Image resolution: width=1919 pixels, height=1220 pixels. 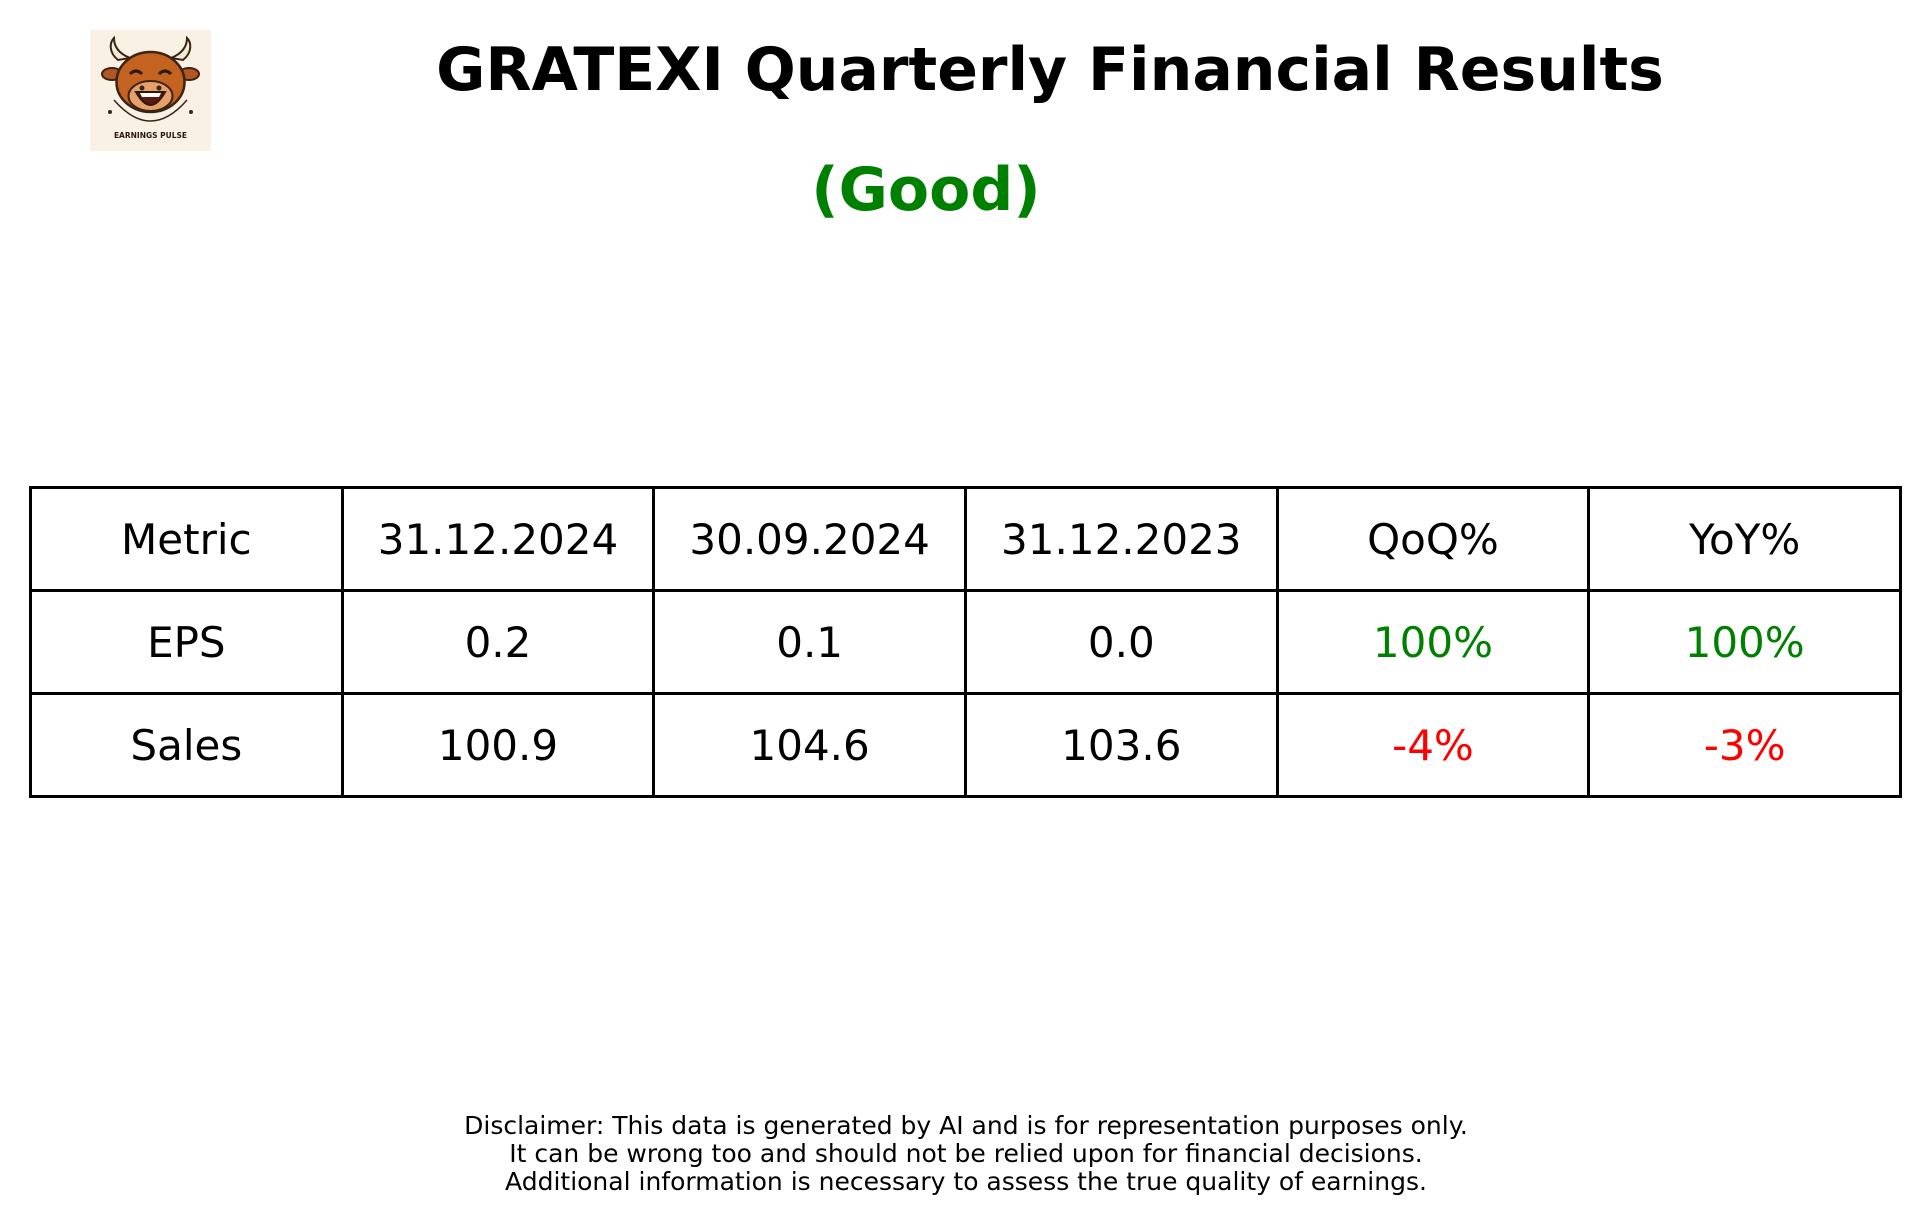 I want to click on earnings-pulse-logo: EARNINGS PULSE, so click(x=150, y=90).